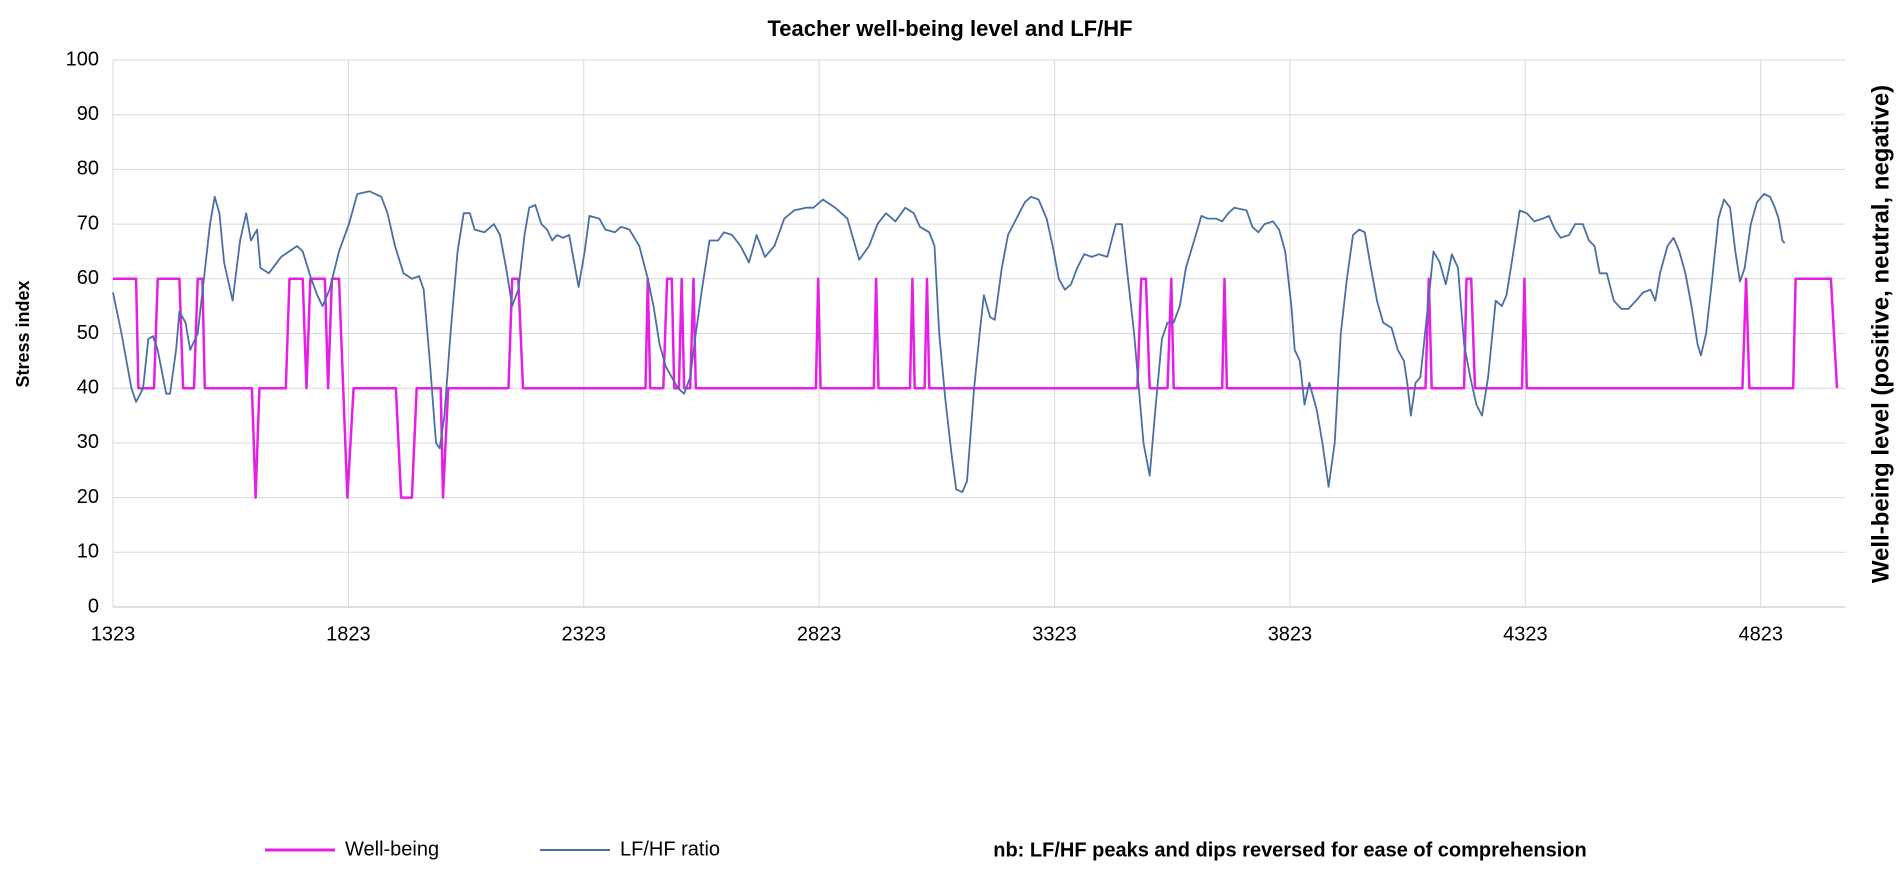 The width and height of the screenshot is (1902, 894). Describe the element at coordinates (88, 442) in the screenshot. I see `y-tick-label: 30` at that location.